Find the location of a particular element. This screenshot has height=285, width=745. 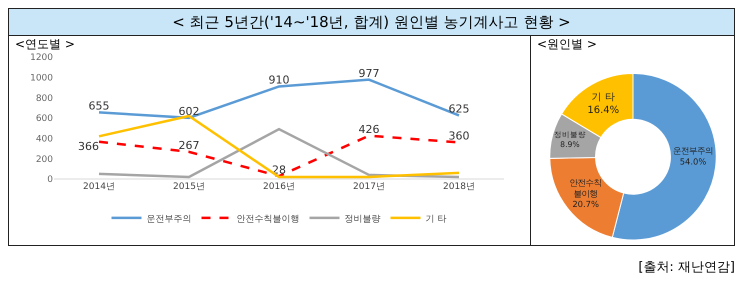

y-tick-label: 0 is located at coordinates (50, 180).